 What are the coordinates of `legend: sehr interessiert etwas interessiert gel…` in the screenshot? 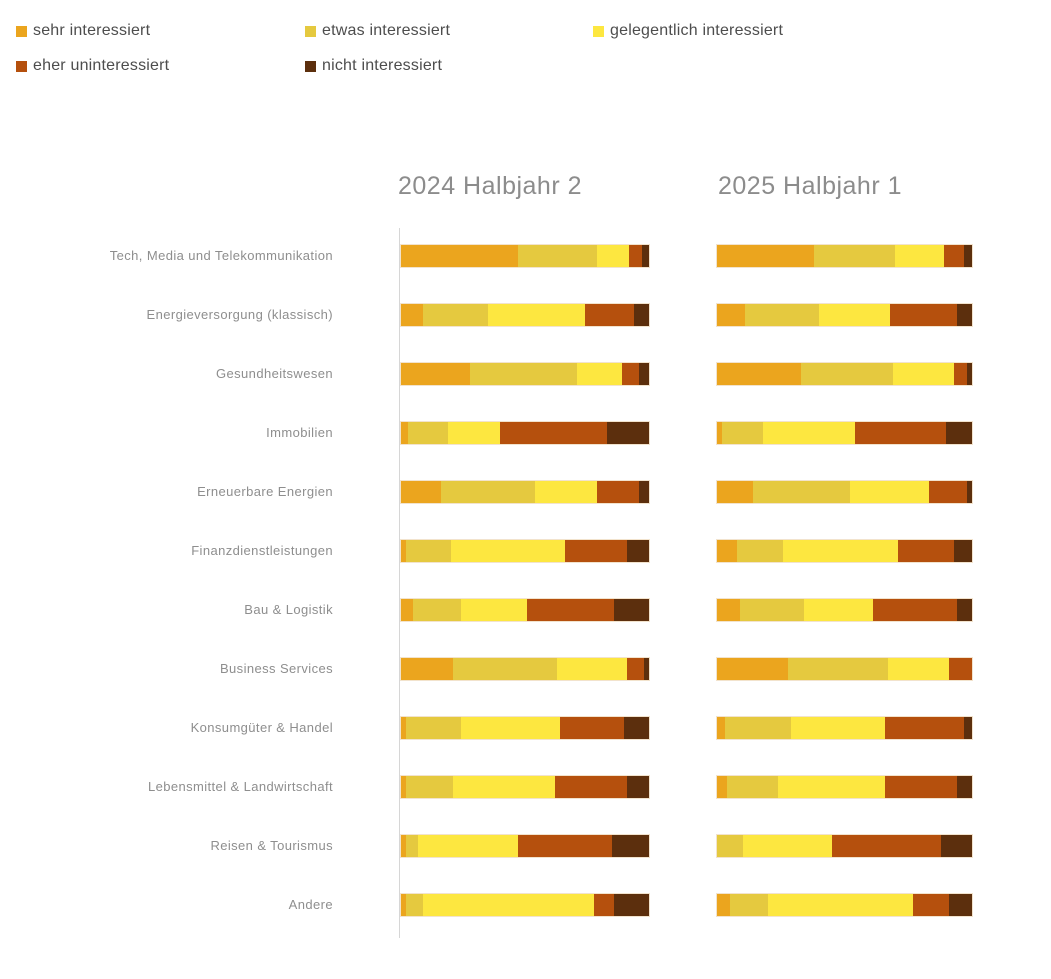 It's located at (476, 48).